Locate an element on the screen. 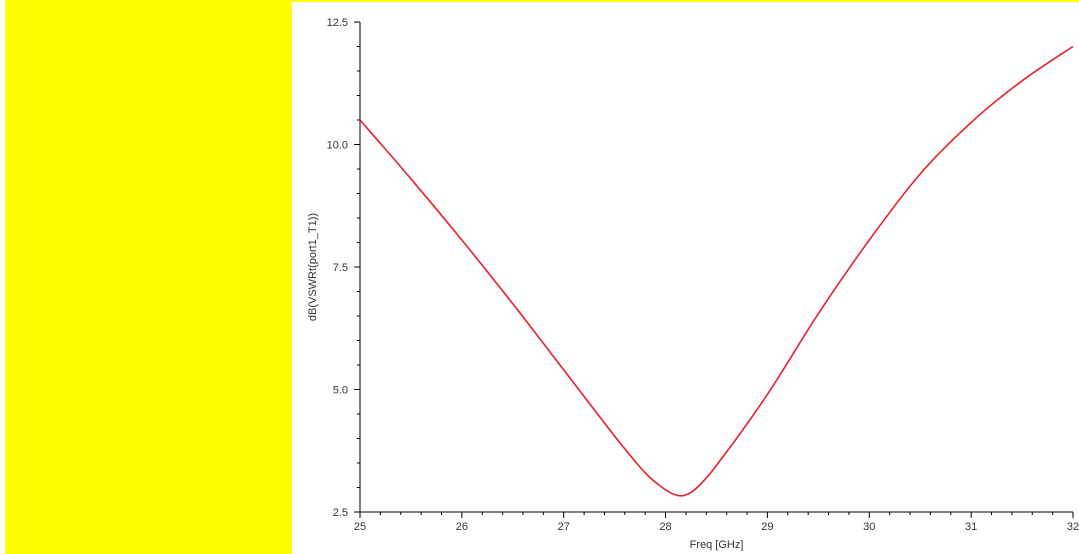 This screenshot has width=1079, height=554. y-tick-label: 7.5 is located at coordinates (340, 268).